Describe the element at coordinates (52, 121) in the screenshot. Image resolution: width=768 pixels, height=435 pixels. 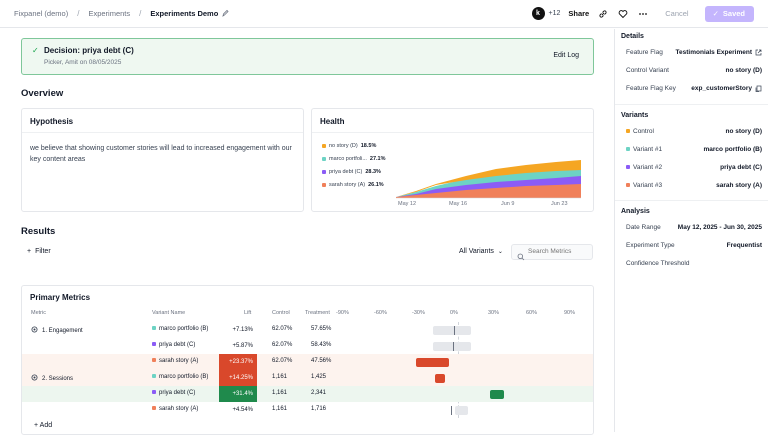
I see `hypothesis-title: Hypothesis` at that location.